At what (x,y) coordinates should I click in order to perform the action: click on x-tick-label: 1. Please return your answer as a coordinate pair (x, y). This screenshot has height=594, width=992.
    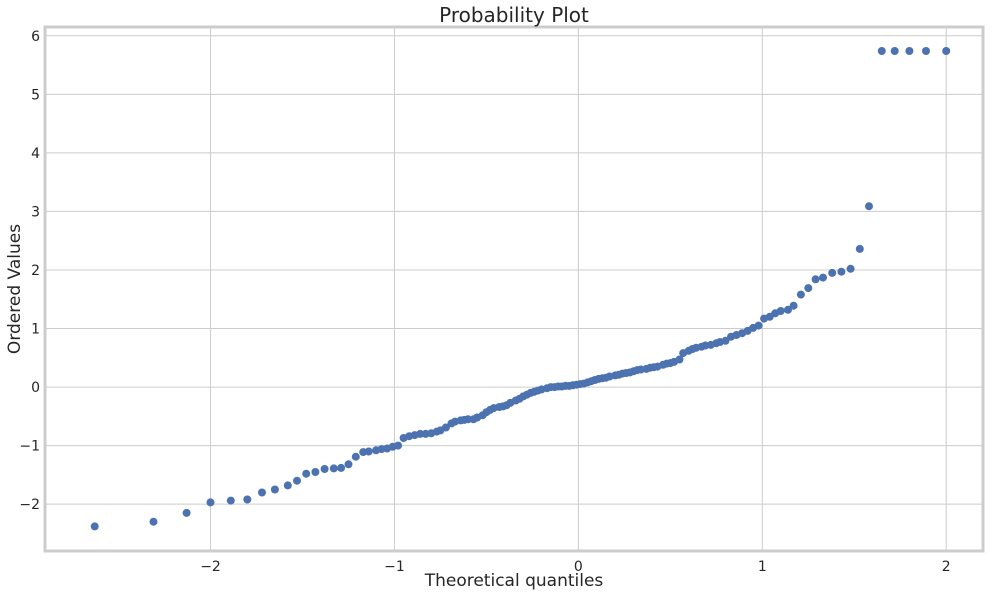
    Looking at the image, I should click on (762, 567).